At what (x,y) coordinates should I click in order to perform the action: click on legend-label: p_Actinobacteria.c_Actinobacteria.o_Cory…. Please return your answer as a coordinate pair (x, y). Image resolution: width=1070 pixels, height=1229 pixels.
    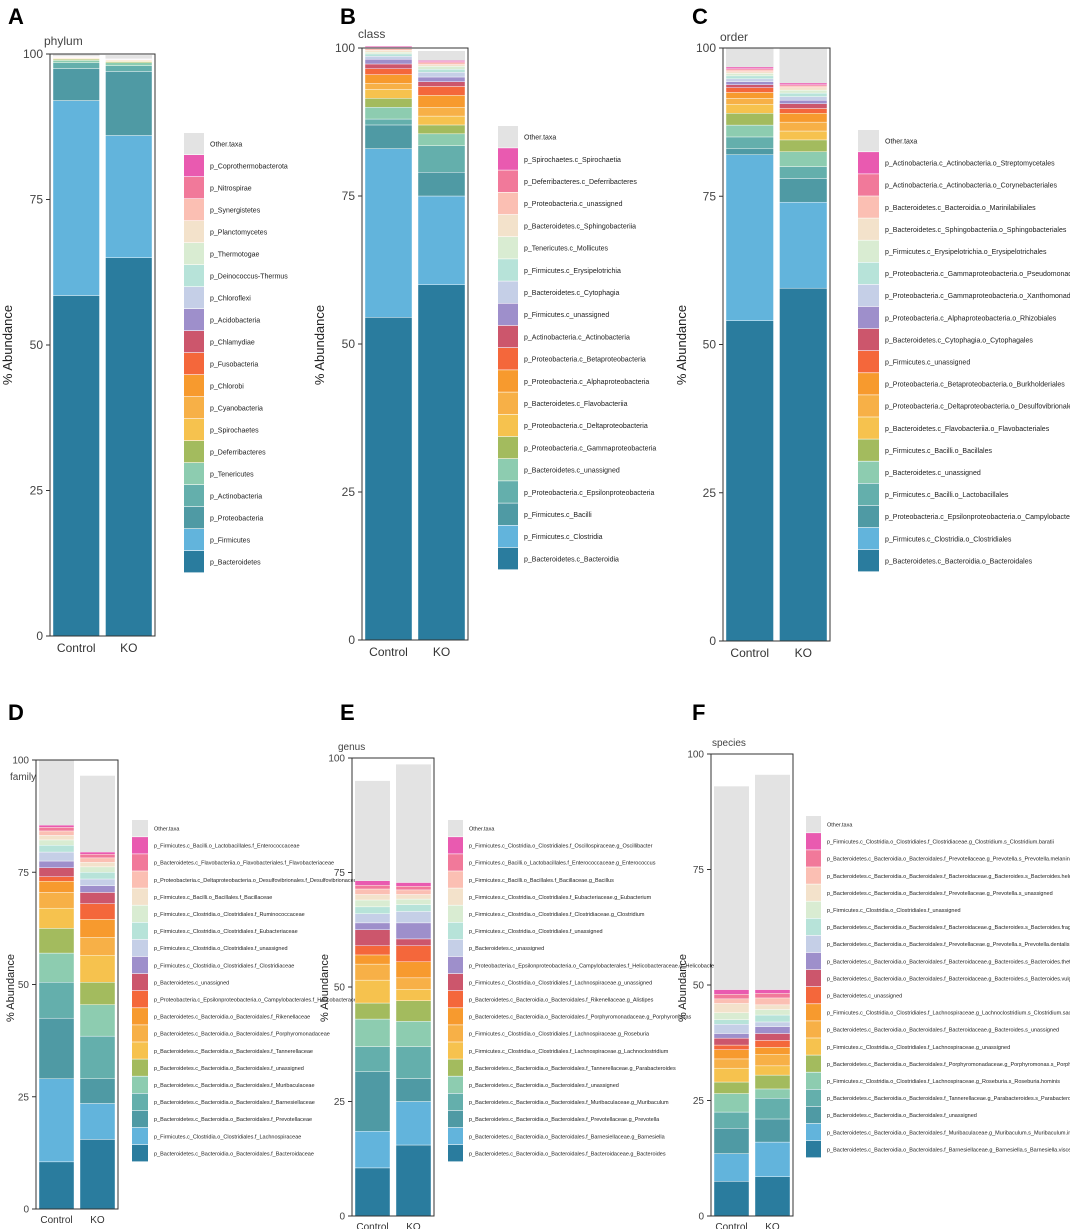
    Looking at the image, I should click on (971, 186).